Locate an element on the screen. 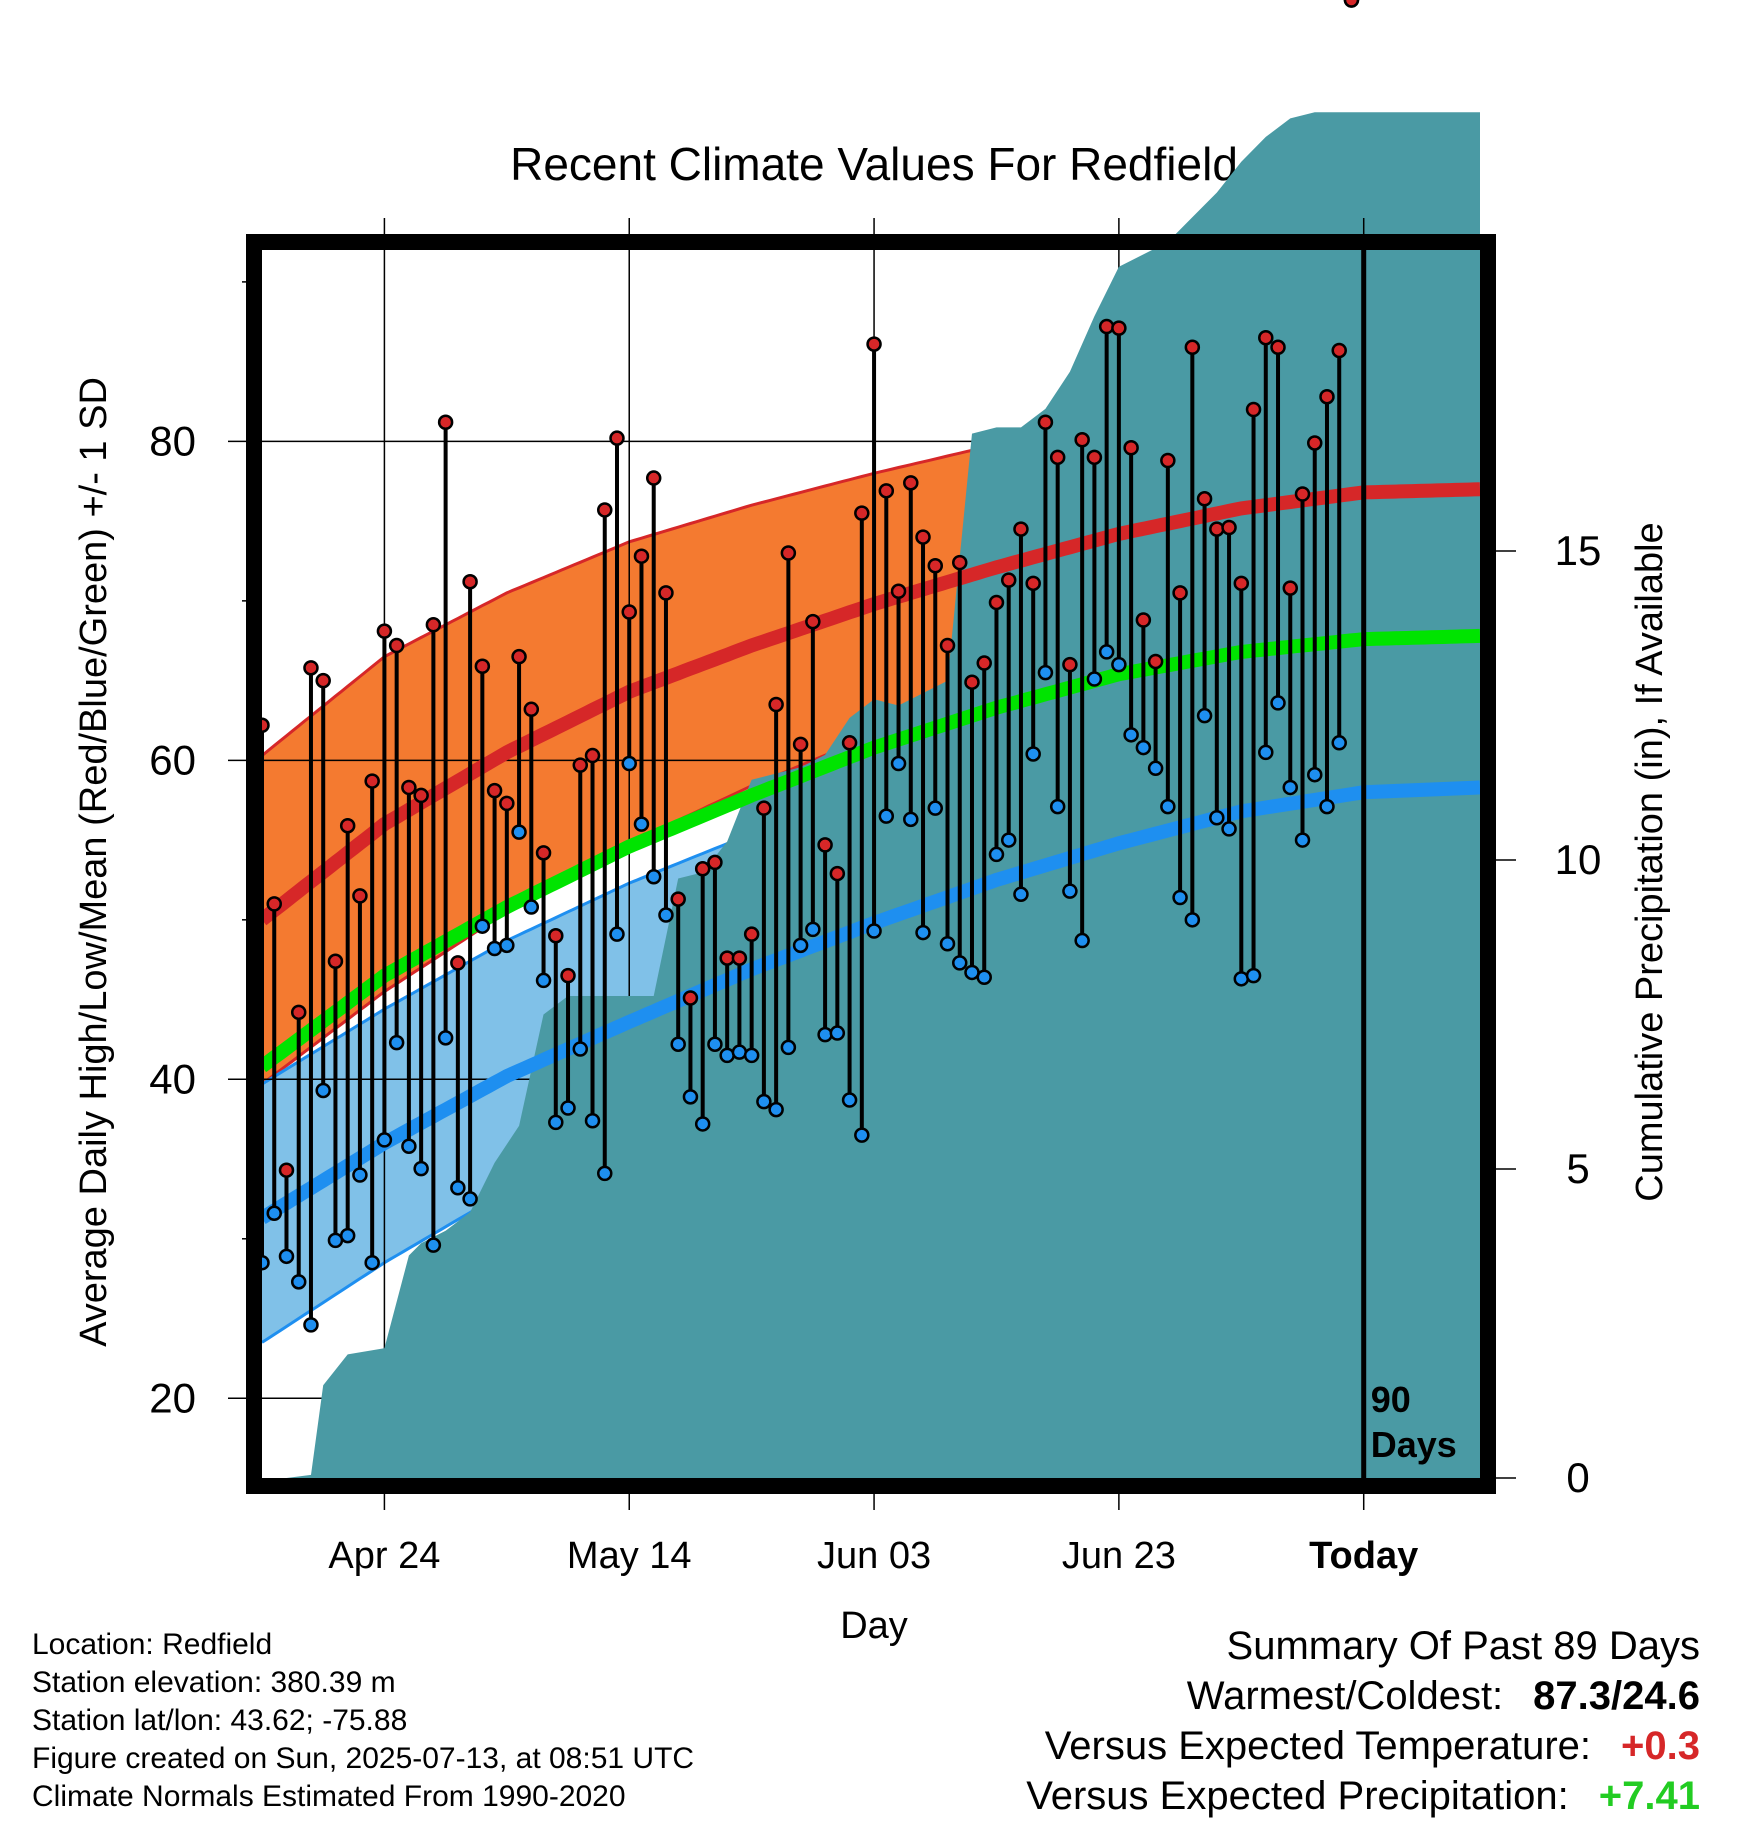 The height and width of the screenshot is (1828, 1748). normals-text: Climate Normals Estimated From 1990-2020 is located at coordinates (329, 1796).